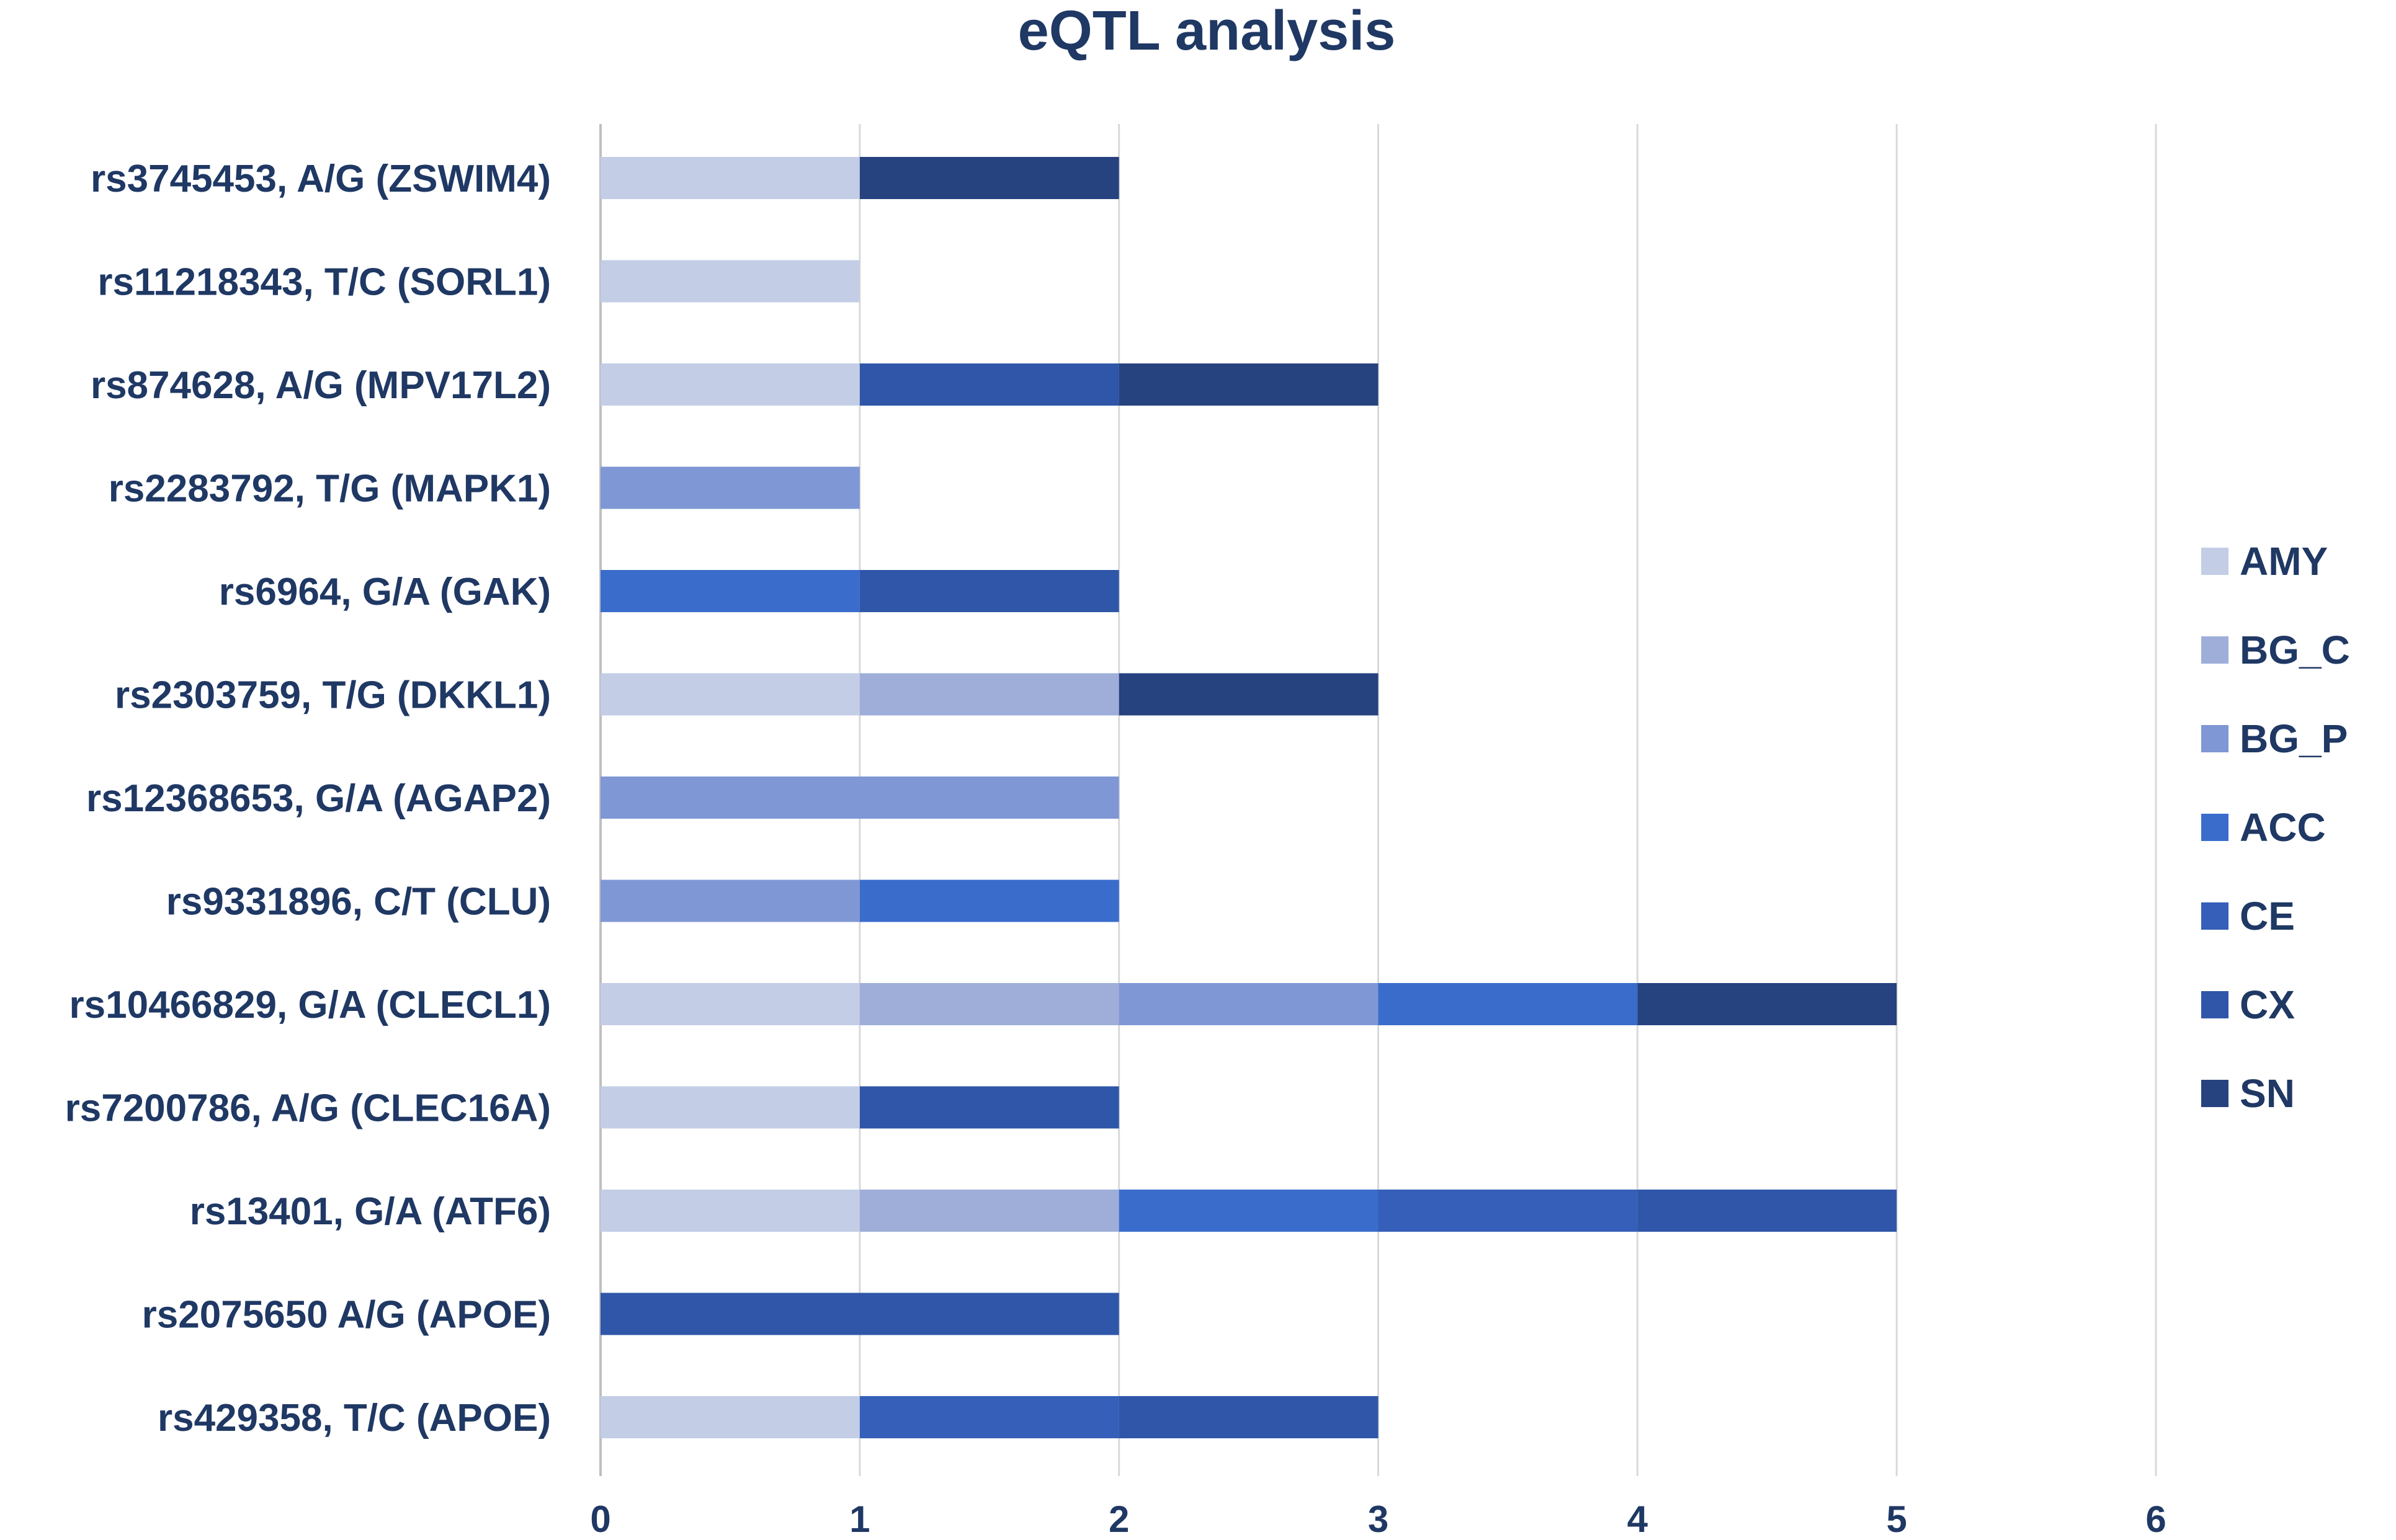  What do you see at coordinates (2283, 828) in the screenshot?
I see `legend-label: ACC` at bounding box center [2283, 828].